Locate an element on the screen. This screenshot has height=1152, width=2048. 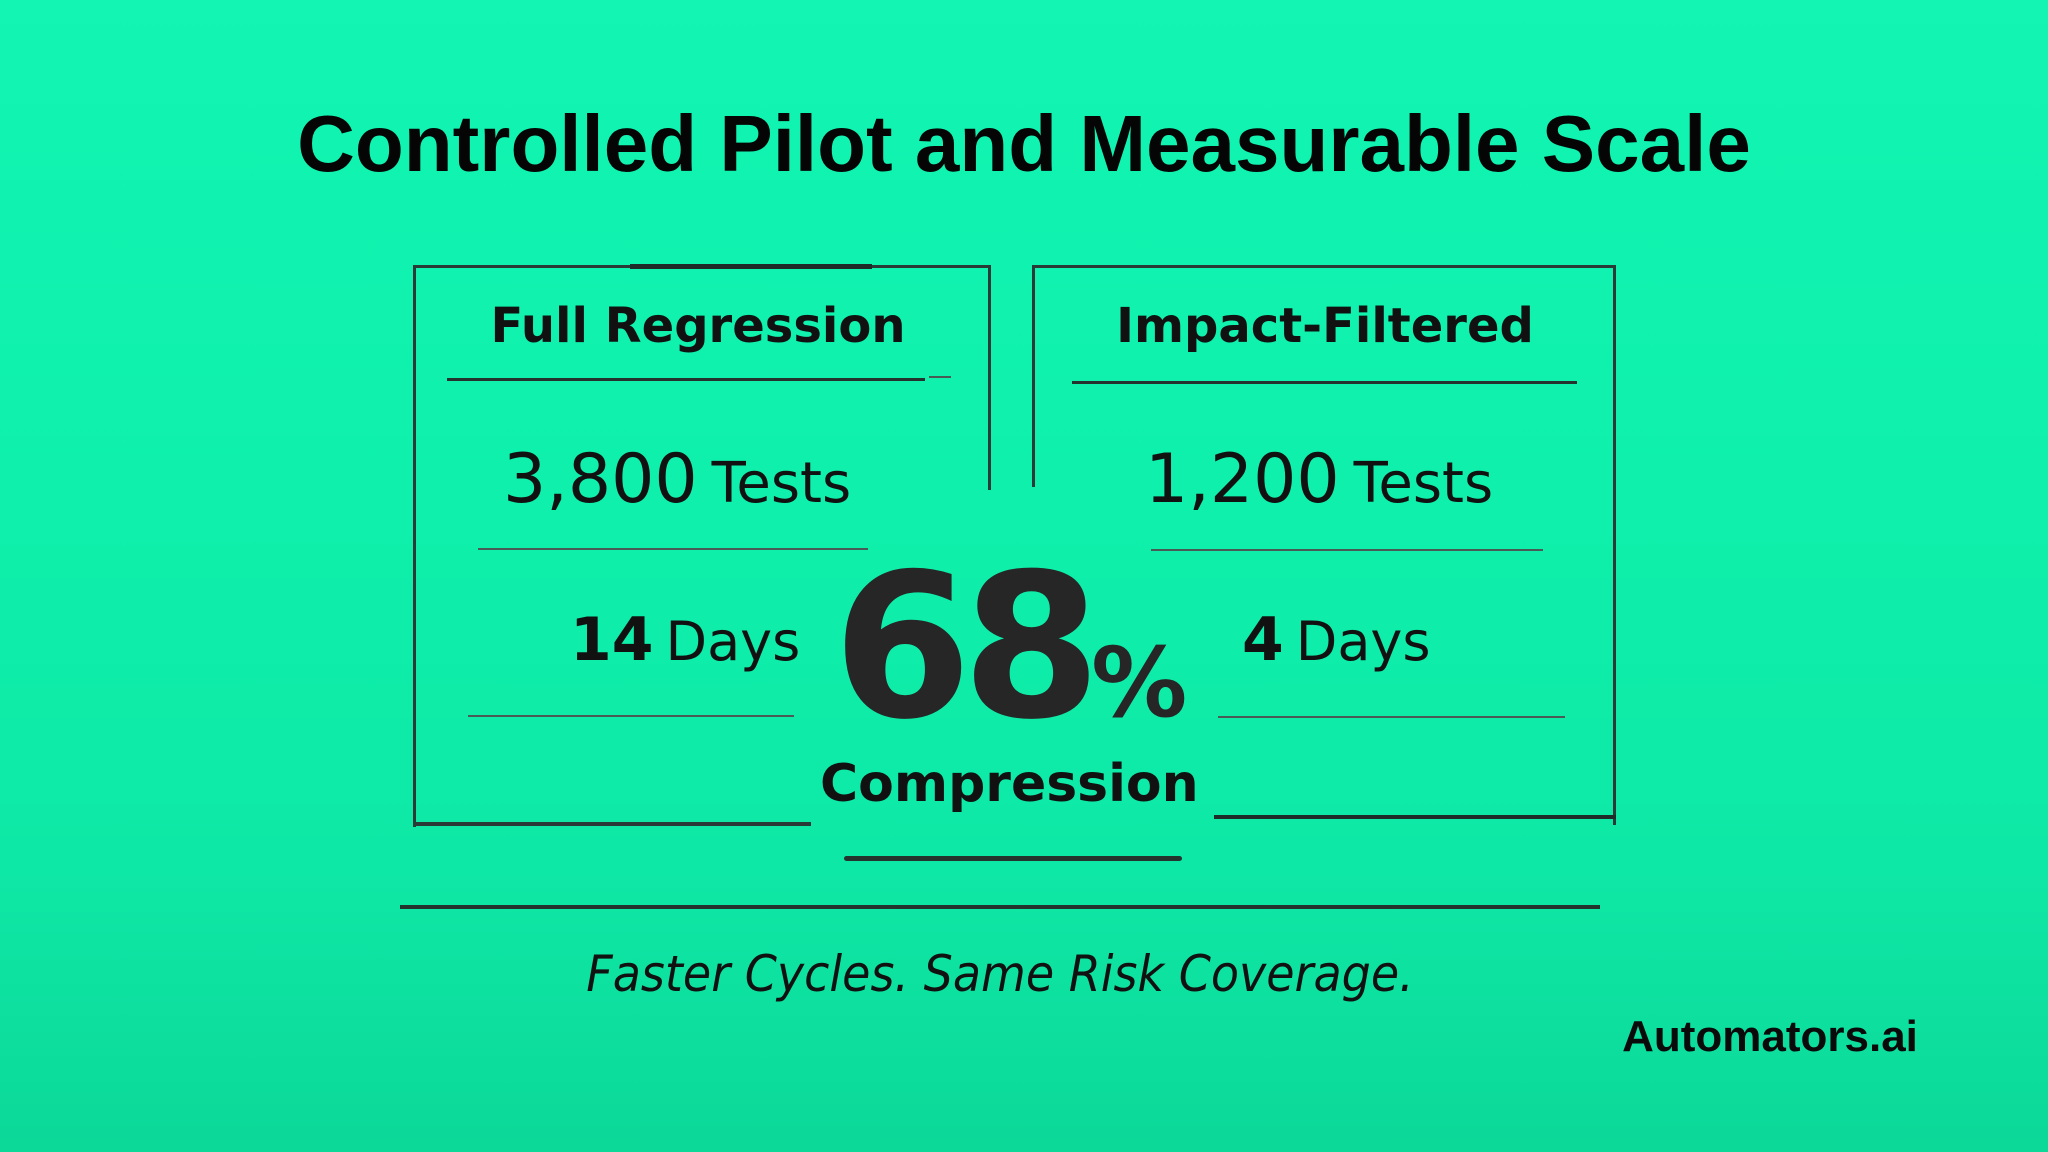
left-tests-unit: Tests is located at coordinates (781, 483).